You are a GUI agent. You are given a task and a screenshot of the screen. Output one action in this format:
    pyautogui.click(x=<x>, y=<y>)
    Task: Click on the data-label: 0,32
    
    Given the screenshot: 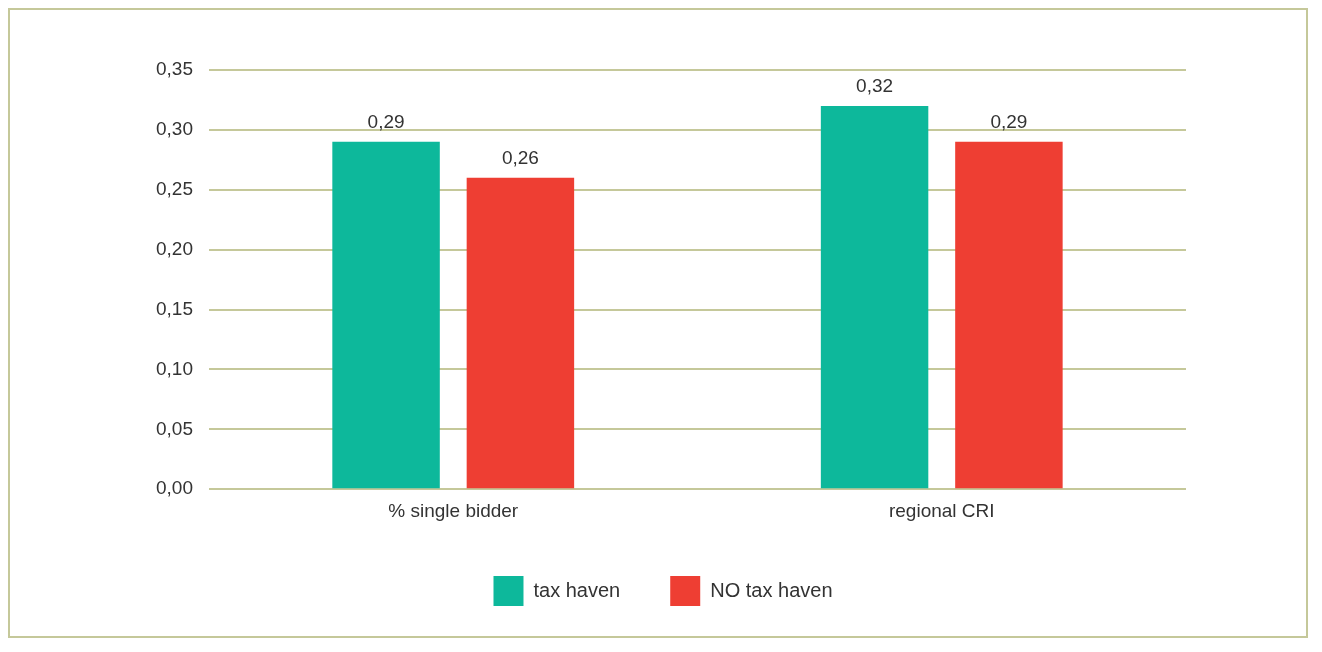 What is the action you would take?
    pyautogui.click(x=875, y=85)
    